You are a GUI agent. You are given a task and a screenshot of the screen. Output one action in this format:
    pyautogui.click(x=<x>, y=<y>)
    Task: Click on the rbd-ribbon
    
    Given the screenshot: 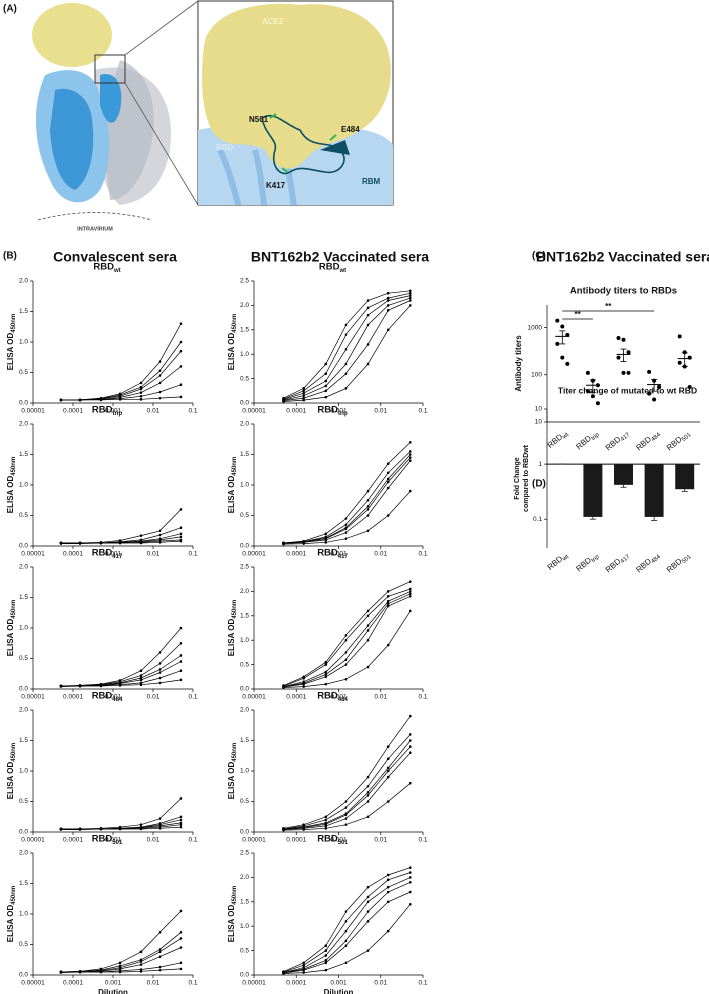 What is the action you would take?
    pyautogui.click(x=72, y=139)
    